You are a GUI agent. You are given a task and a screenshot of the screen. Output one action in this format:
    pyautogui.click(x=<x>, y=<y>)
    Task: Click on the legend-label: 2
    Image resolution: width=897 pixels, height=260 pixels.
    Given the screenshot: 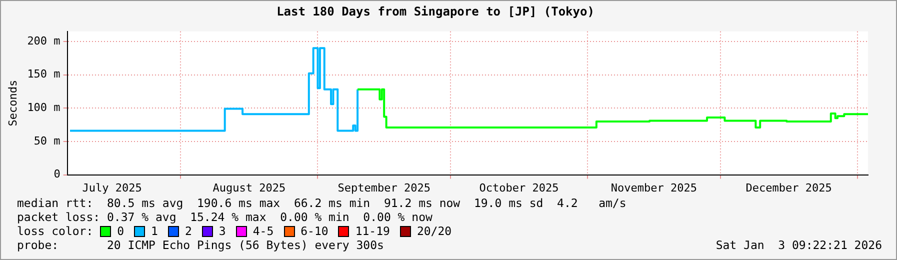 What is the action you would take?
    pyautogui.click(x=188, y=231)
    